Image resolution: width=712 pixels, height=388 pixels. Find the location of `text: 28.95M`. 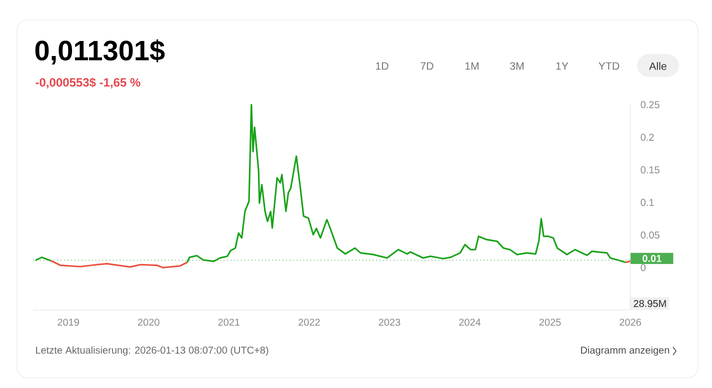

text: 28.95M is located at coordinates (650, 304).